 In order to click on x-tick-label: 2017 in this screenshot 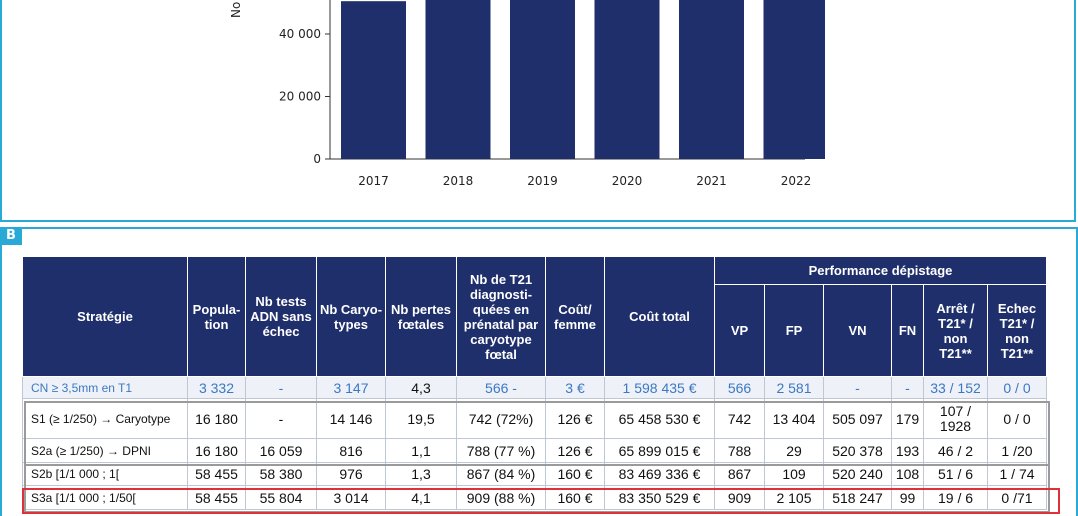, I will do `click(373, 181)`.